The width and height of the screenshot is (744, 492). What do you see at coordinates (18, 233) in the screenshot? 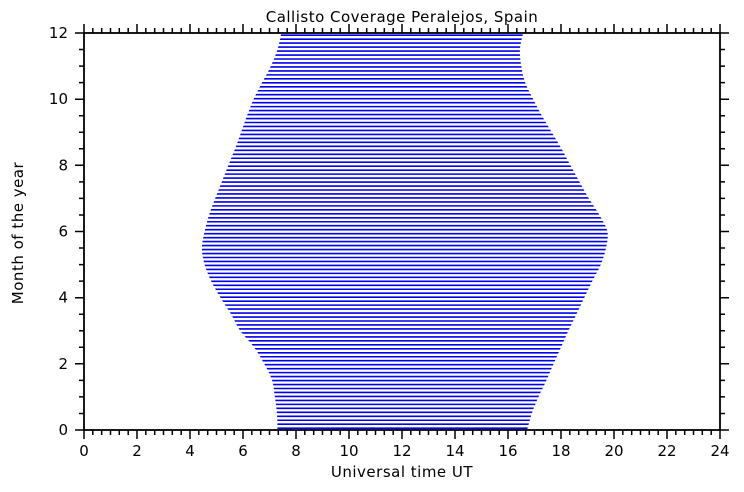
I see `y-axis-title: Month of the year` at bounding box center [18, 233].